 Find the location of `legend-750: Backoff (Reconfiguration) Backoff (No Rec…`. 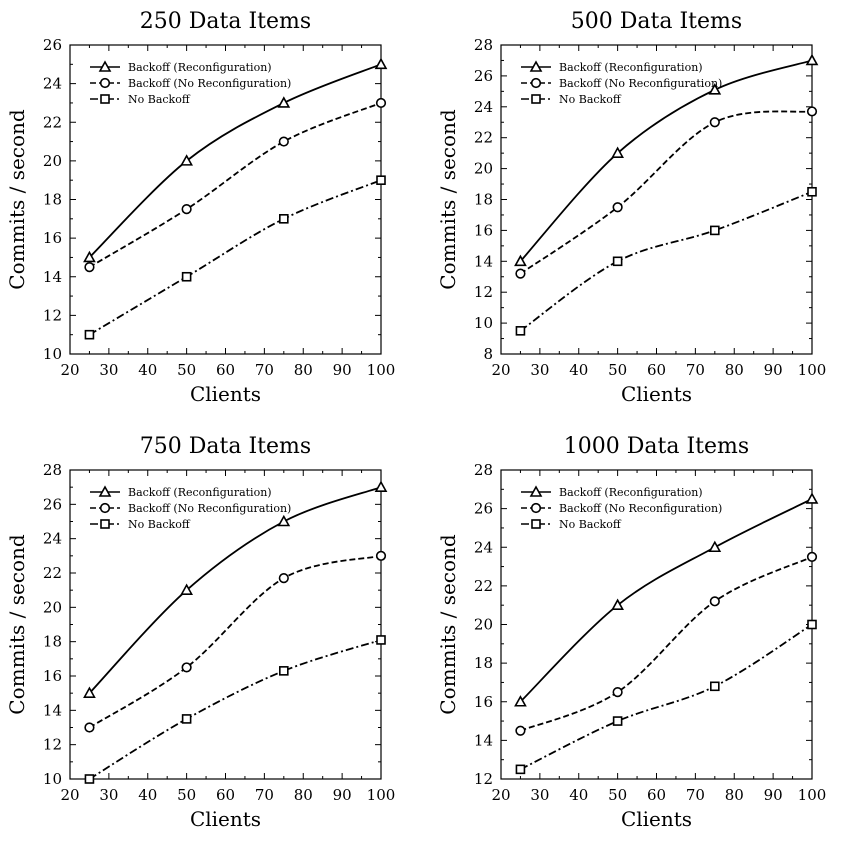

legend-750: Backoff (Reconfiguration) Backoff (No Rec… is located at coordinates (190, 508).